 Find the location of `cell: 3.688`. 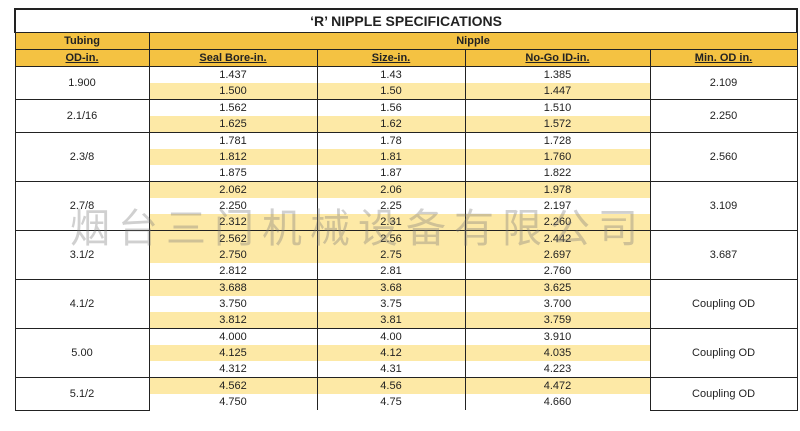

cell: 3.688 is located at coordinates (233, 287).